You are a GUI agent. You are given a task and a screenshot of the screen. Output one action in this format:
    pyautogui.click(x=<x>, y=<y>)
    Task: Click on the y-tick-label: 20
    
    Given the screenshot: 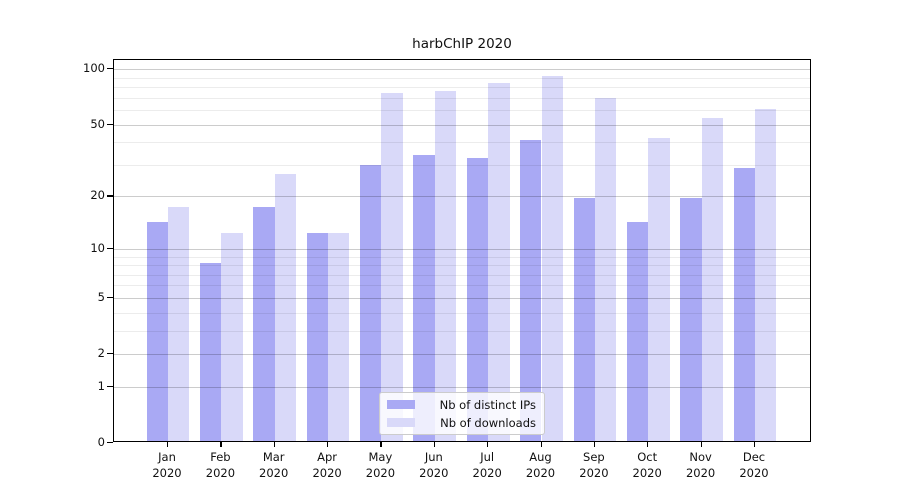 What is the action you would take?
    pyautogui.click(x=97, y=195)
    